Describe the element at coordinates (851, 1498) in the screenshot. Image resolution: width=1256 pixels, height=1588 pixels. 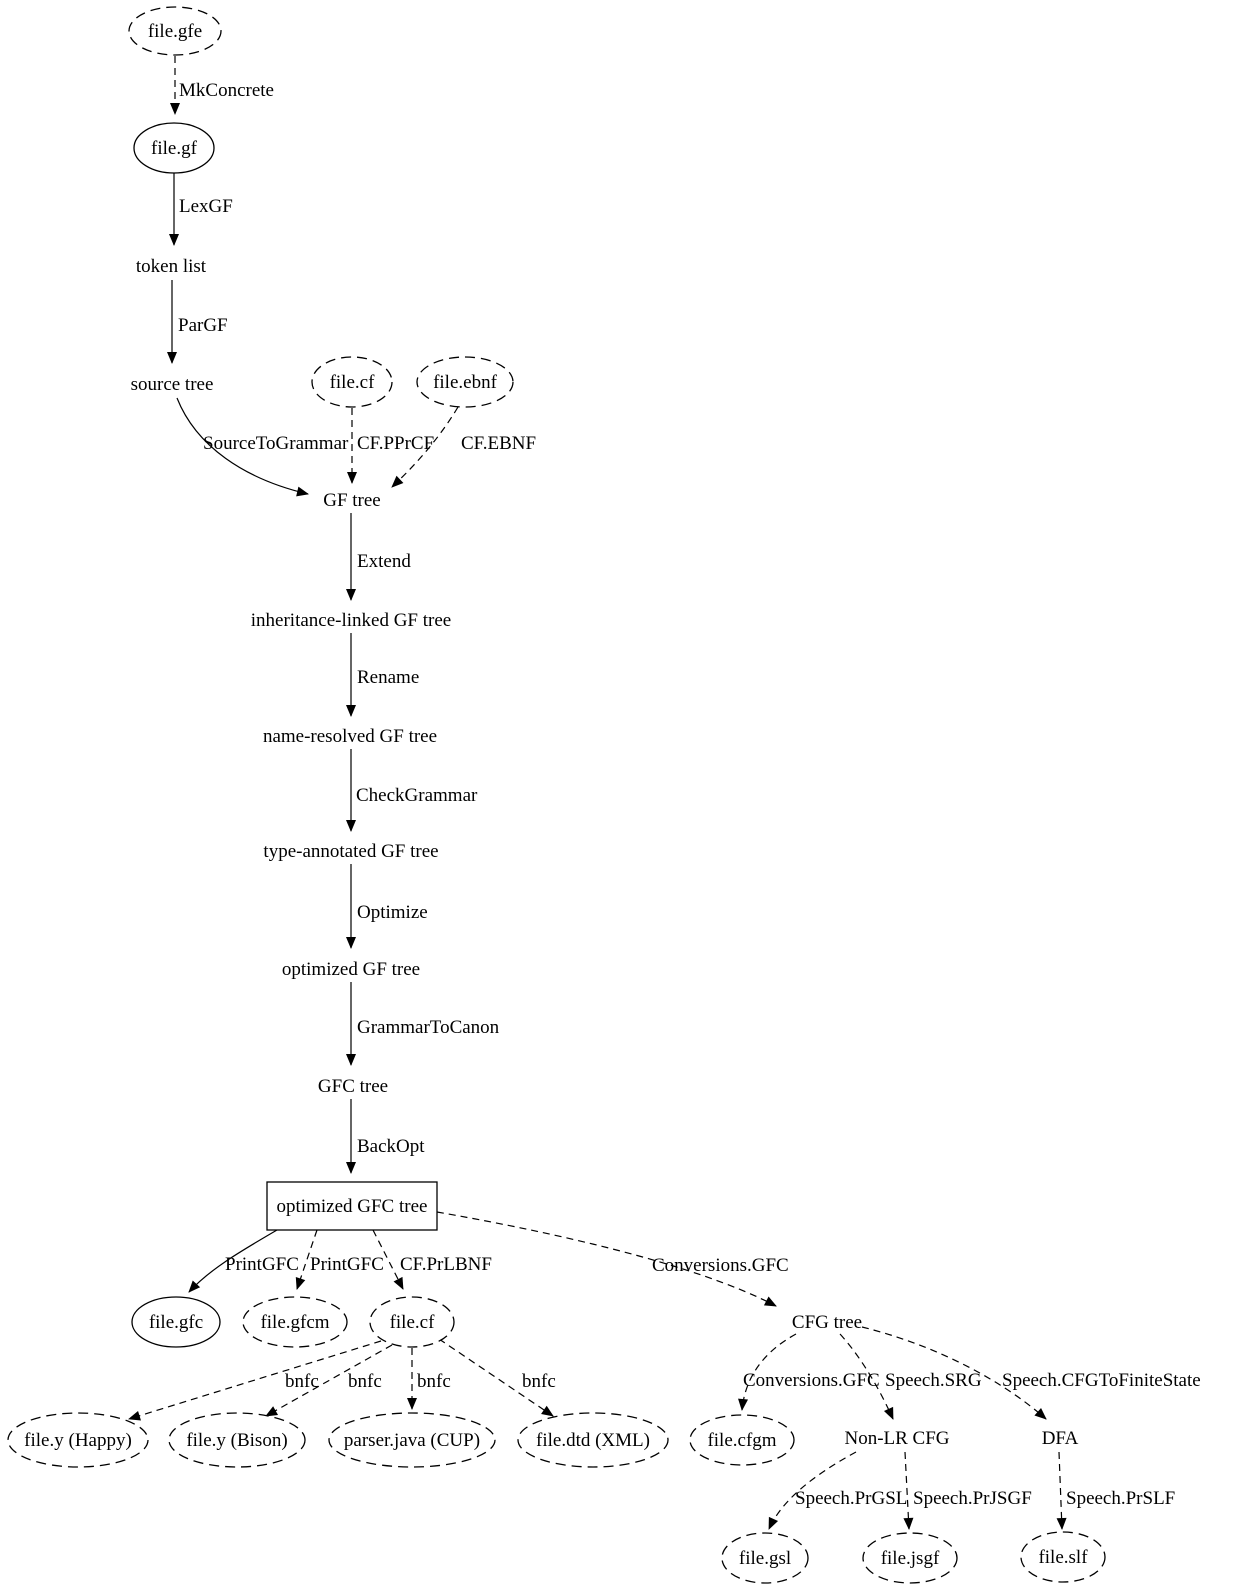
I see `edge-label-non-lr-cfg-to-file-gsl: Speech.PrGSL` at that location.